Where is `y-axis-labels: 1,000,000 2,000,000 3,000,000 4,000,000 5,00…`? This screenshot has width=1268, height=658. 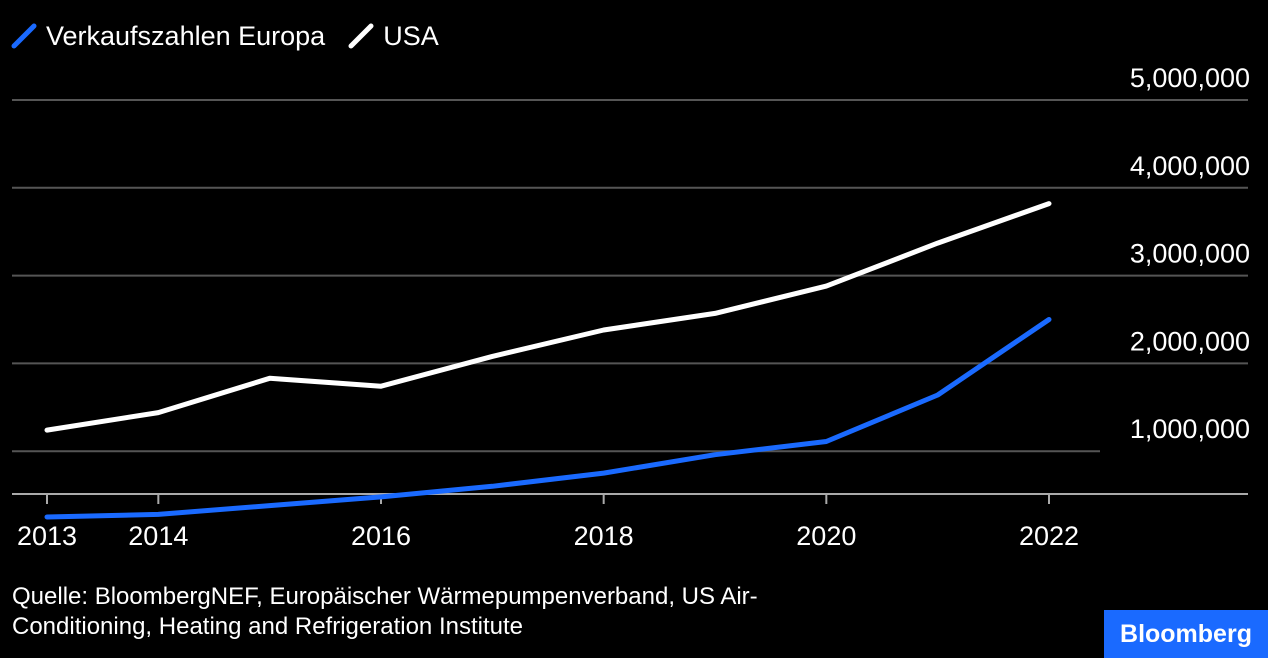
y-axis-labels: 1,000,000 2,000,000 3,000,000 4,000,000 5,00… is located at coordinates (1190, 253).